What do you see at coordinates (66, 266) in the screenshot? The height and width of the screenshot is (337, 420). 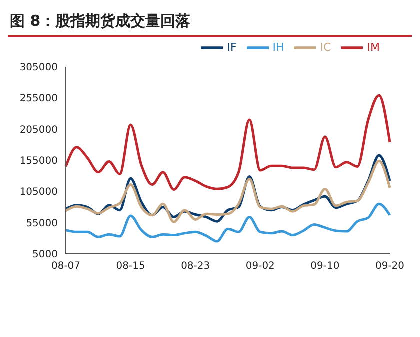 I see `x-tick-label: 08-07` at bounding box center [66, 266].